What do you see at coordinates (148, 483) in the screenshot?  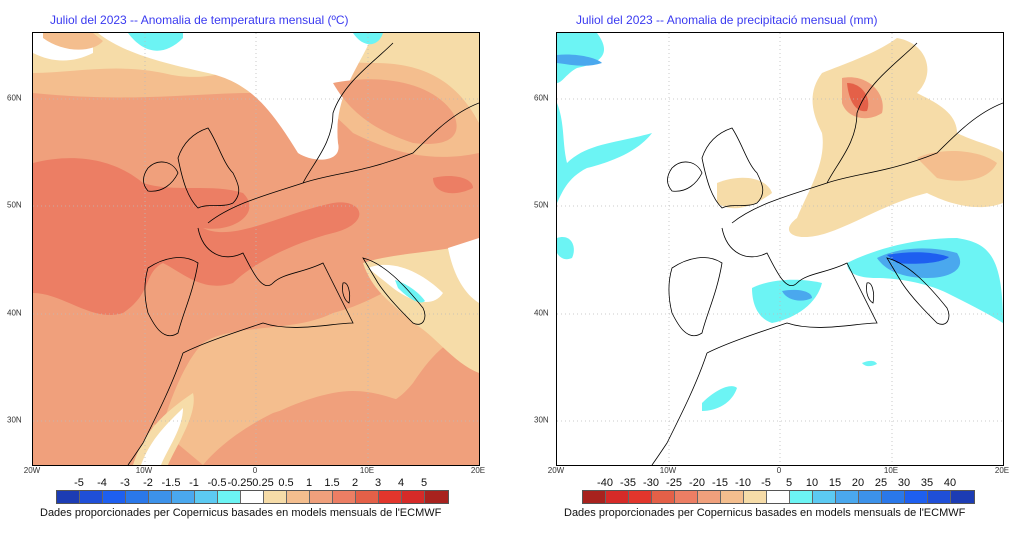 I see `colorbar-tick-label: -2` at bounding box center [148, 483].